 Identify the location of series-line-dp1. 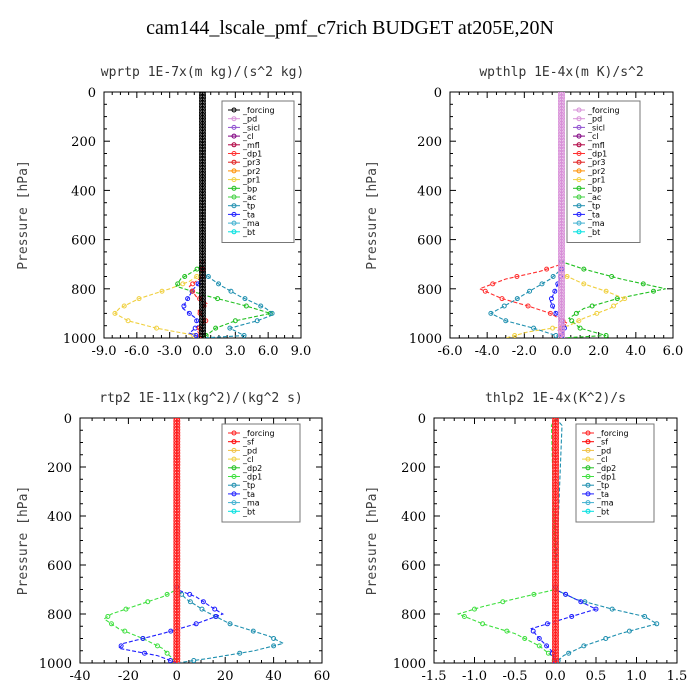
(140, 540).